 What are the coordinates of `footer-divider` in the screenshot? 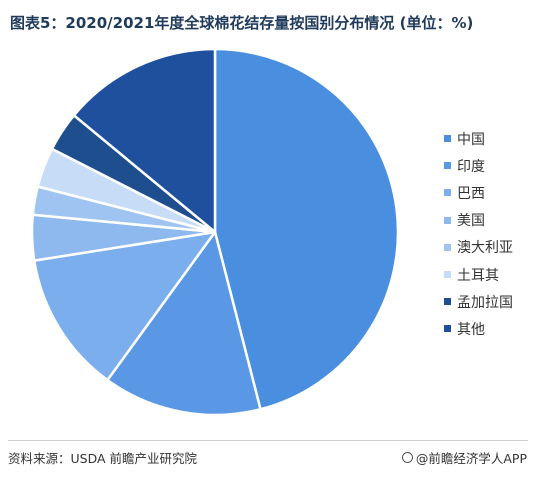 It's located at (268, 440).